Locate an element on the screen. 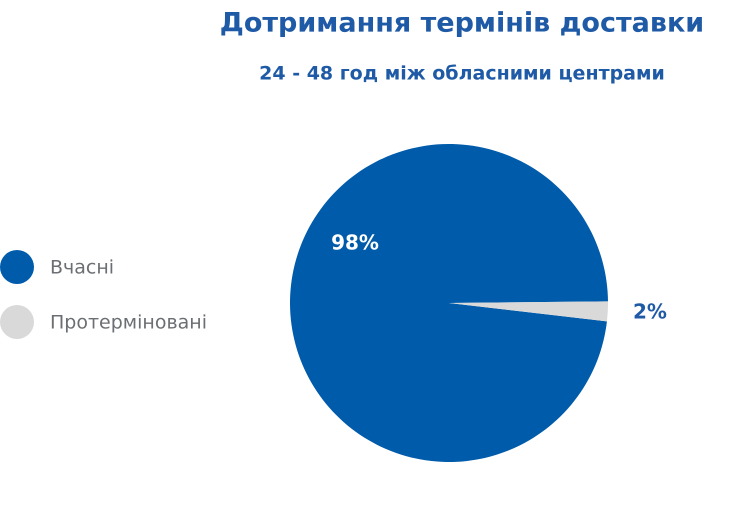 This screenshot has height=510, width=735. pie-slice is located at coordinates (529, 311).